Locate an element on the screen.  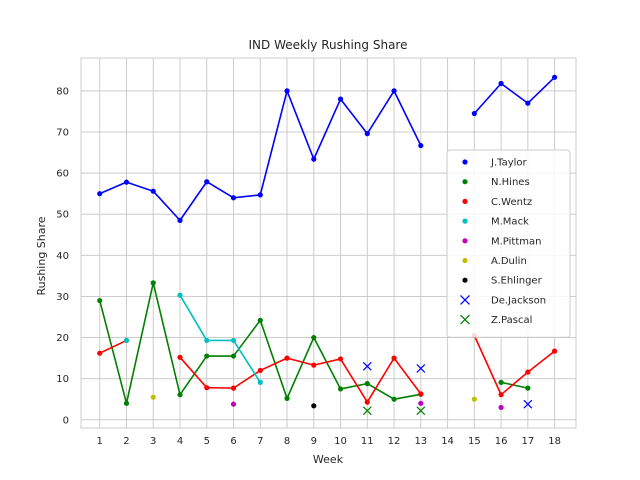
x-tick-label: 18 is located at coordinates (554, 441).